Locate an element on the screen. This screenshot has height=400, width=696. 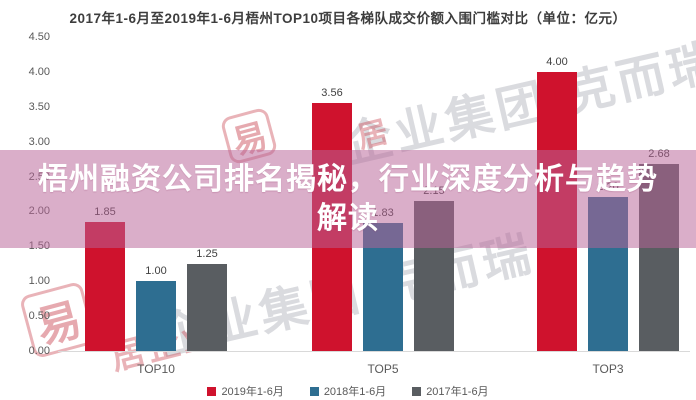
bar-value-label: 1.00 is located at coordinates (156, 271).